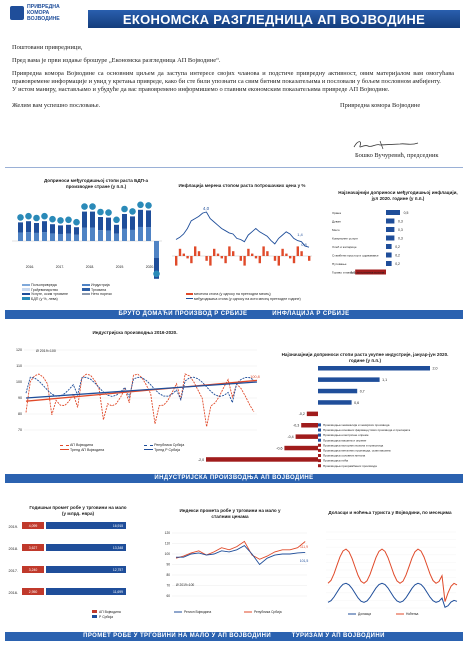  Describe the element at coordinates (135, 332) in the screenshot. I see `industry-chart-title: Индустријска производња 2016-2020.` at that location.